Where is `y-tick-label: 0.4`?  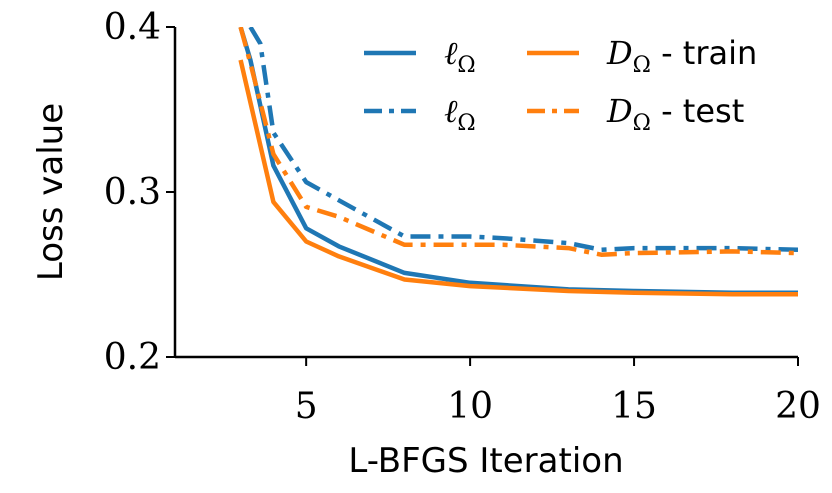 y-tick-label: 0.4 is located at coordinates (132, 27).